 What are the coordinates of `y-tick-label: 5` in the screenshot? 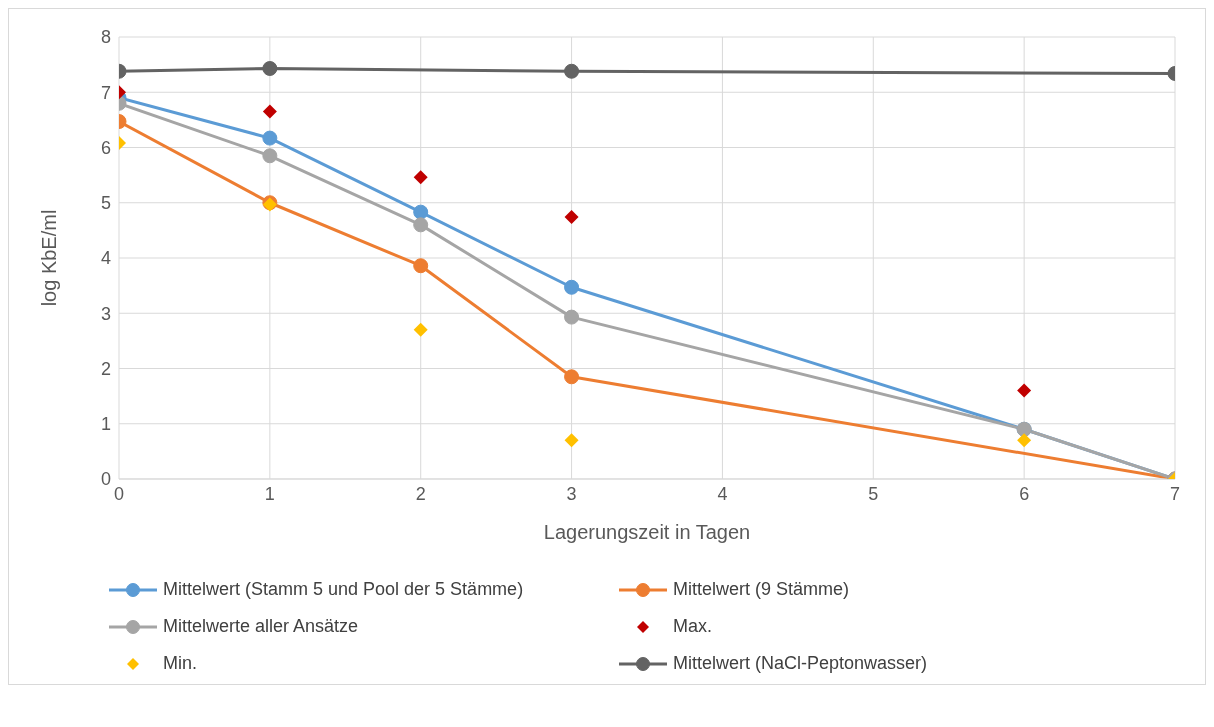 It's located at (105, 203).